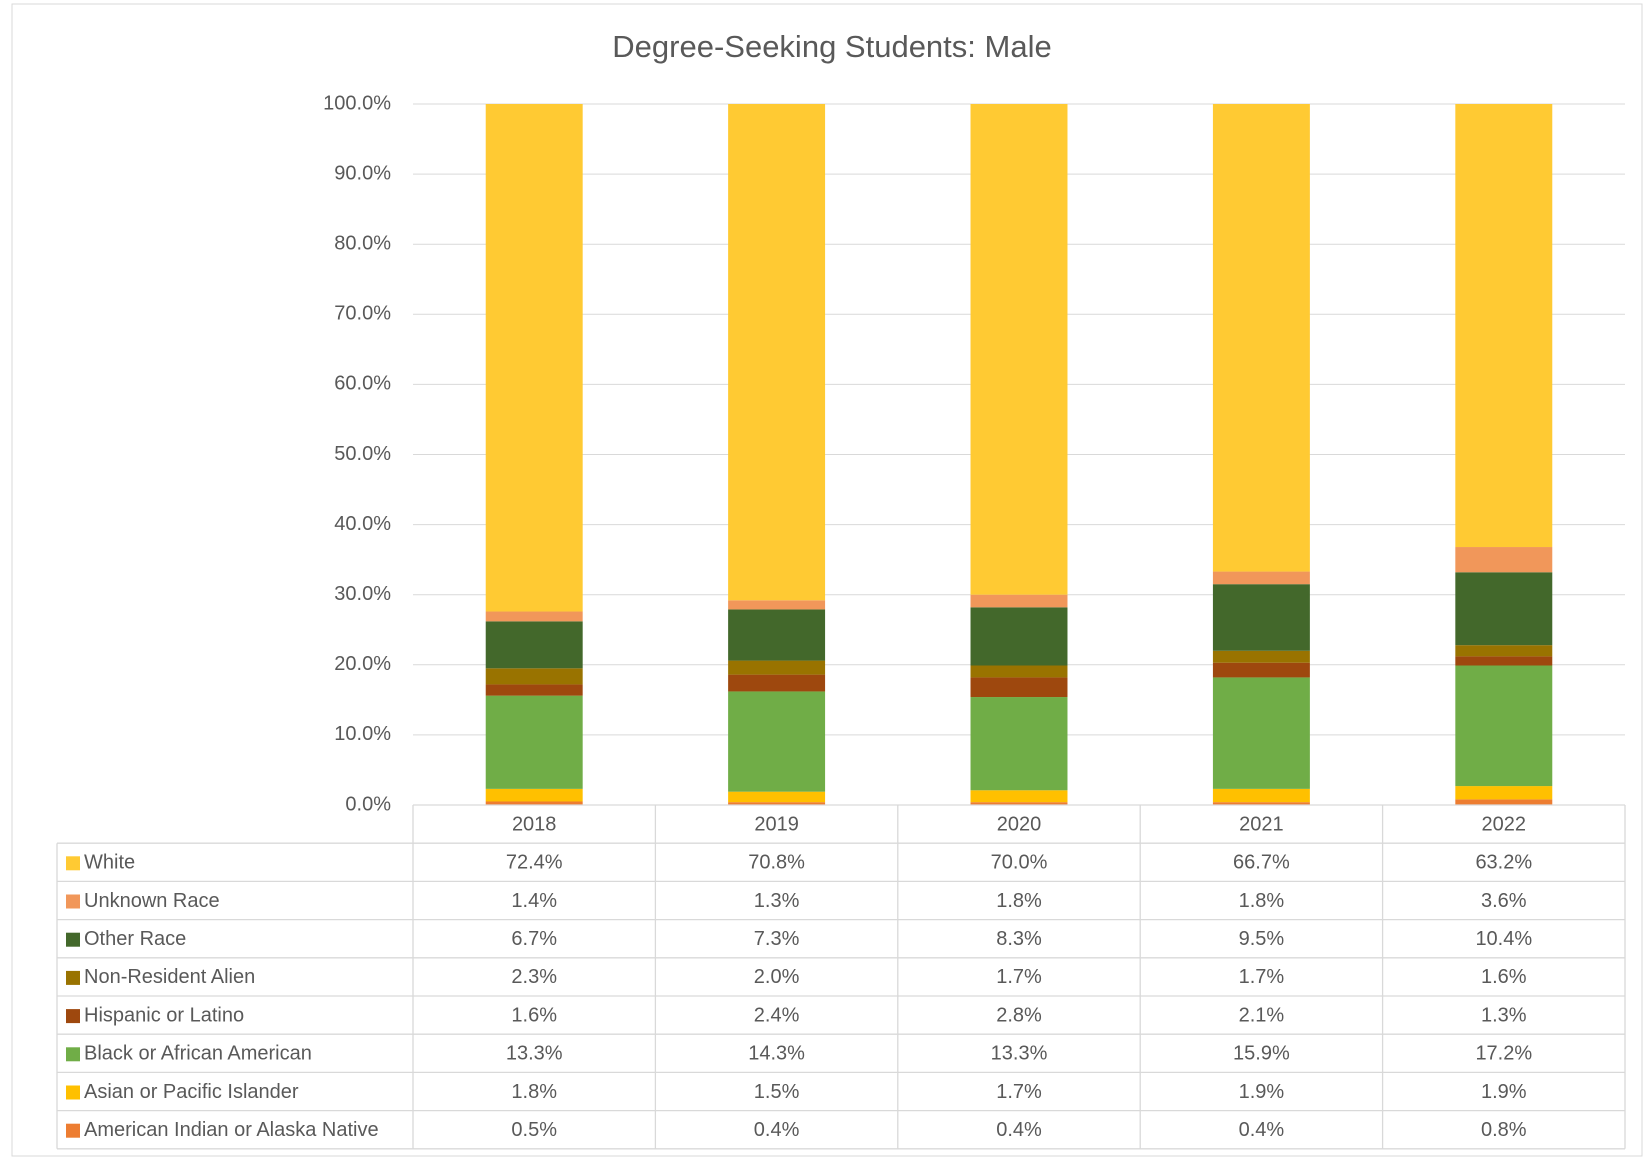 This screenshot has width=1644, height=1158. I want to click on y-tick-label: 70.0%, so click(362, 314).